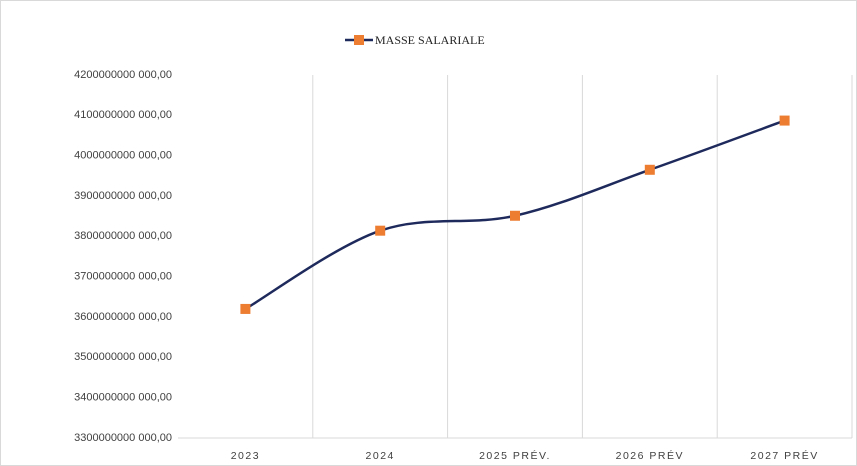 Image resolution: width=857 pixels, height=466 pixels. What do you see at coordinates (123, 357) in the screenshot?
I see `y-tick-label: 3500000000 000,00` at bounding box center [123, 357].